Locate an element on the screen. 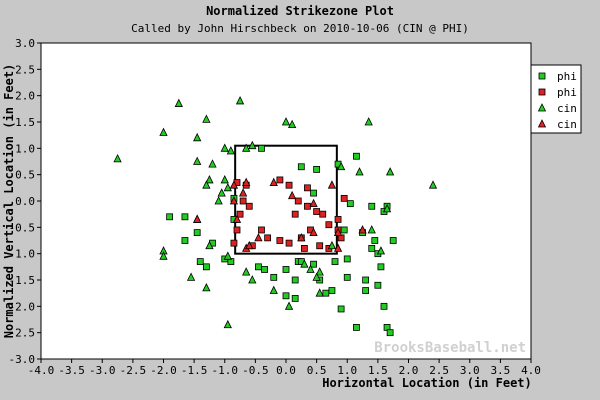 This screenshot has width=600, height=400. x-tick-label: -2.5 is located at coordinates (133, 370).